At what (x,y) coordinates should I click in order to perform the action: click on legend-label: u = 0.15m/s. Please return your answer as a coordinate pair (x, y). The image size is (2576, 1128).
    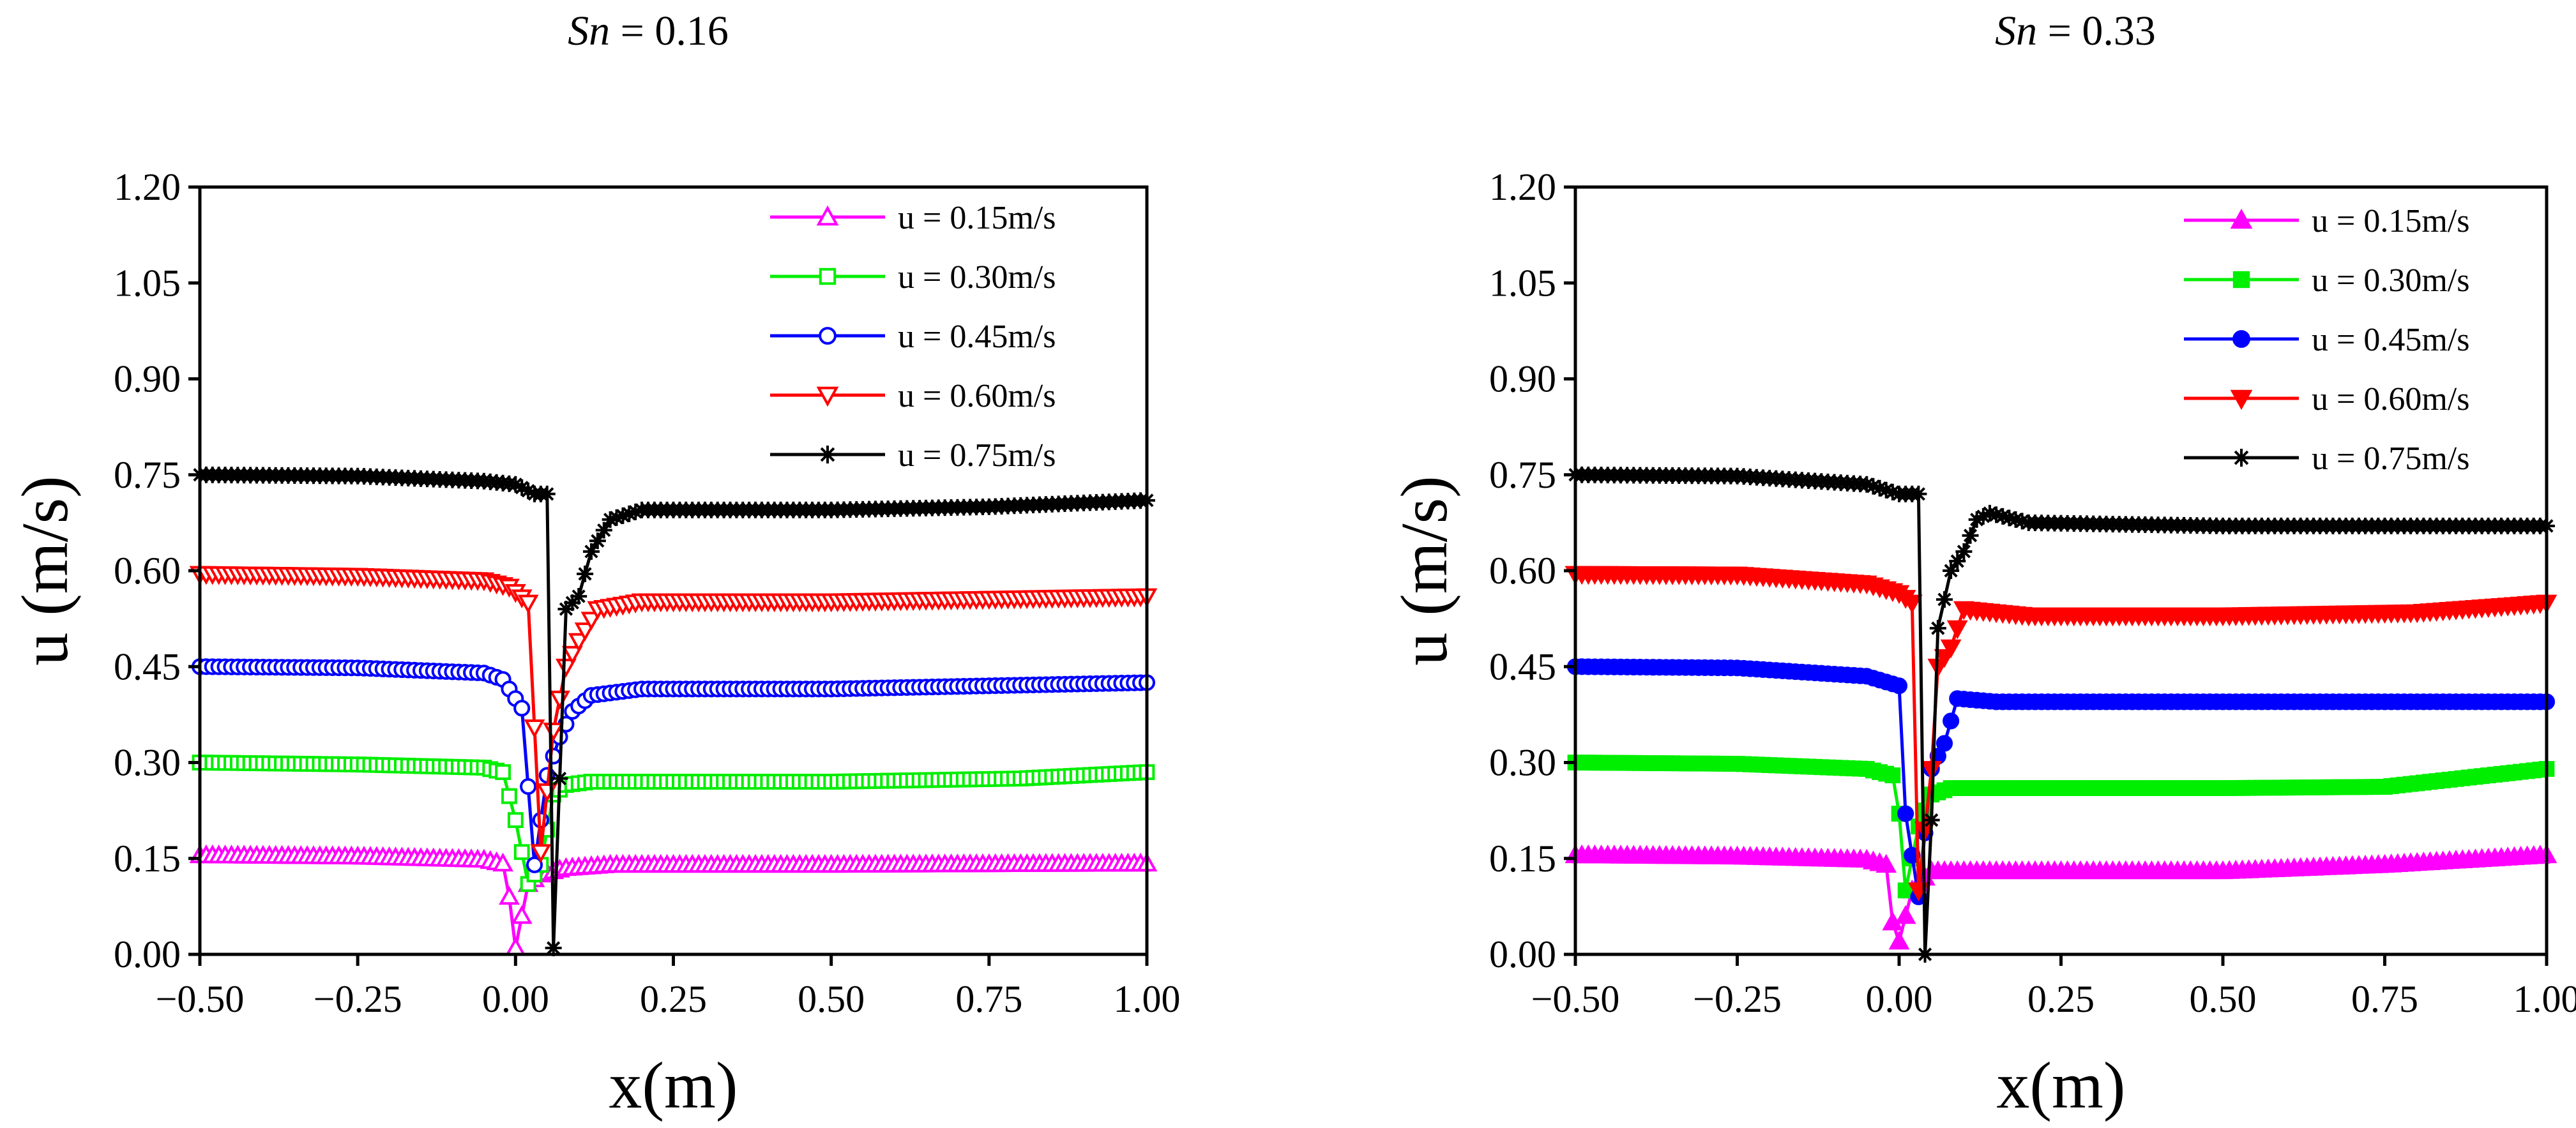
    Looking at the image, I should click on (977, 218).